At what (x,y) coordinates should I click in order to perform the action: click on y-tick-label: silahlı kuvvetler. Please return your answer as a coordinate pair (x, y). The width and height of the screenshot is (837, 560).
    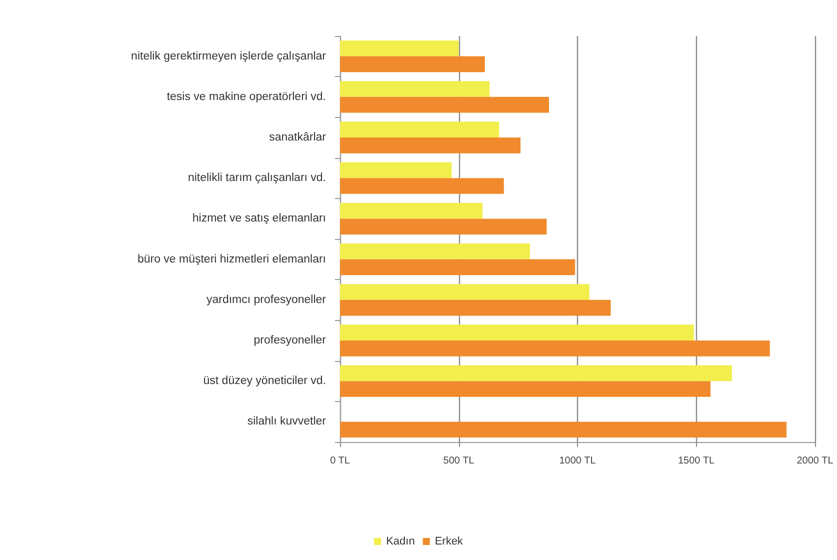
    Looking at the image, I should click on (286, 422).